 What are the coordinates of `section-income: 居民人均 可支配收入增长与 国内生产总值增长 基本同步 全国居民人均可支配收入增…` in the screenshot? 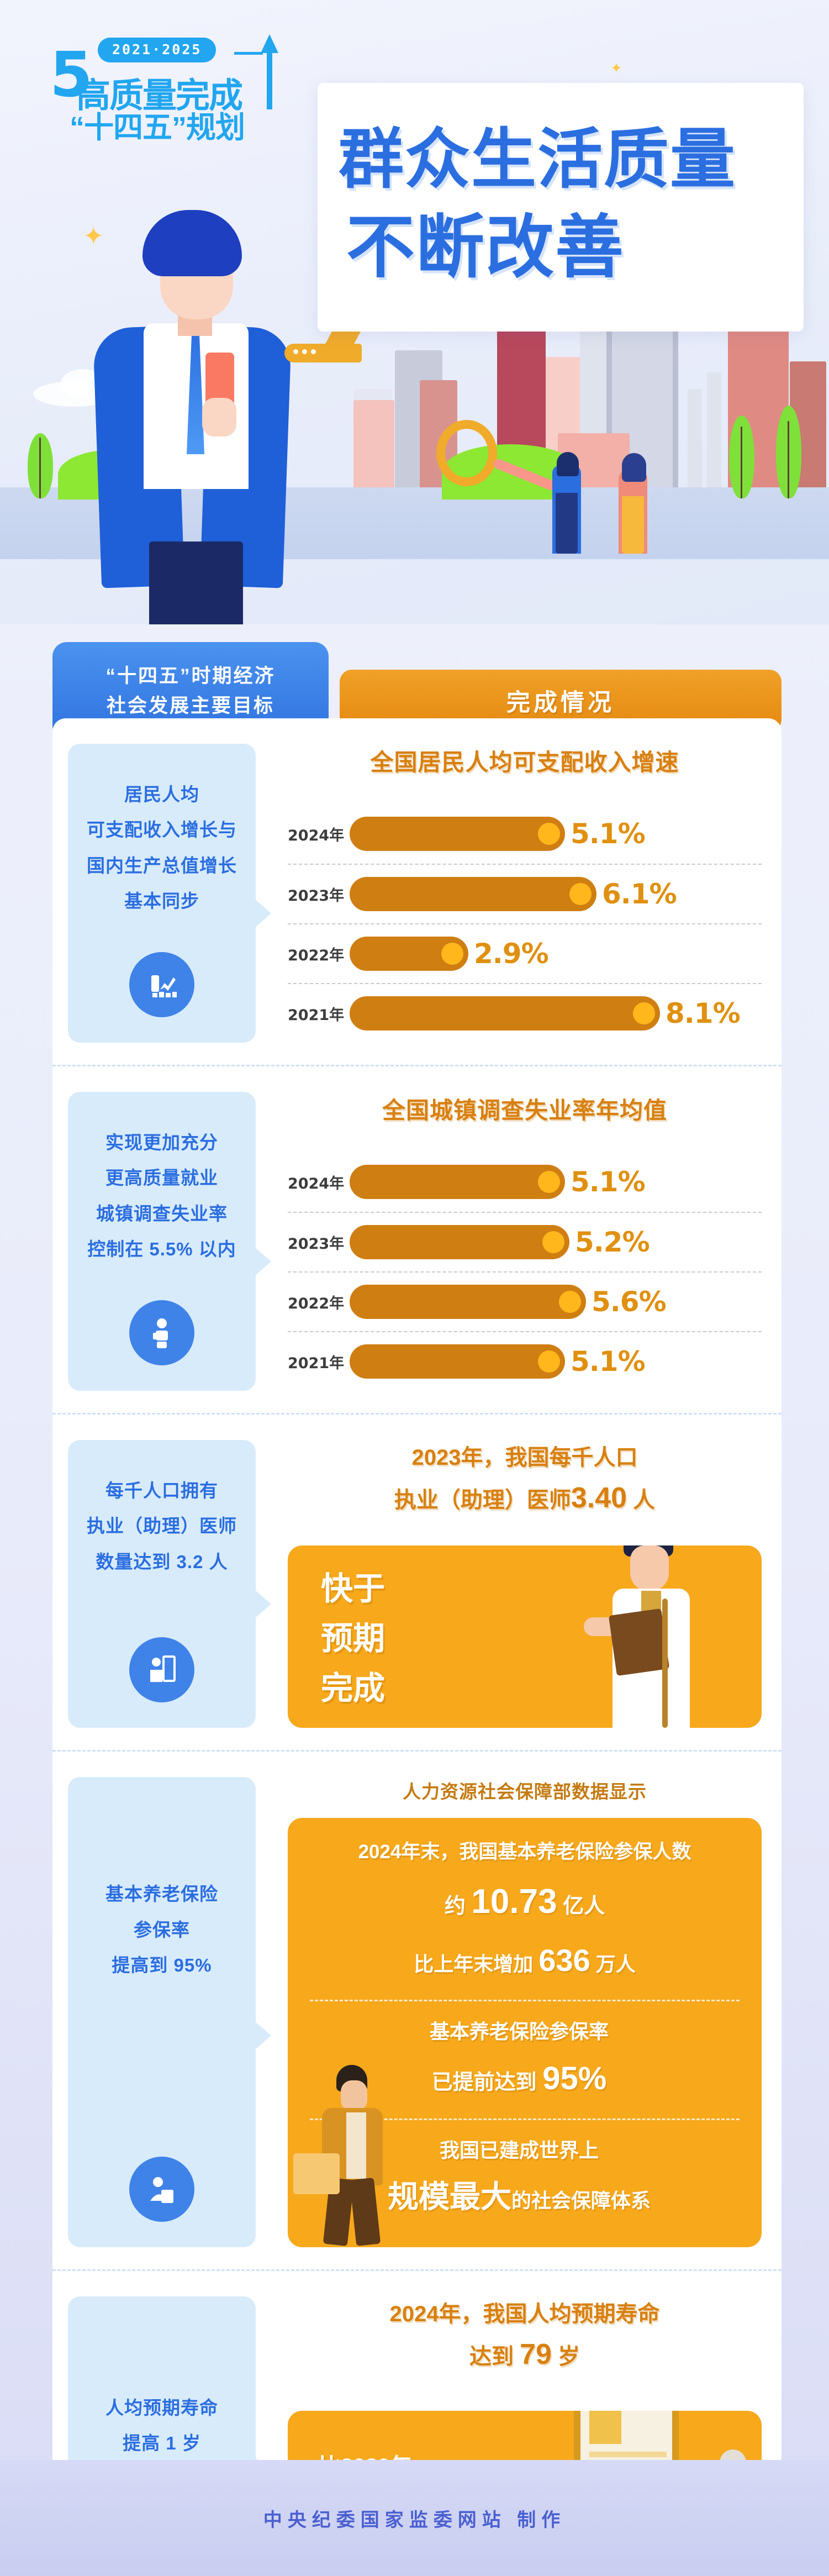 It's located at (417, 891).